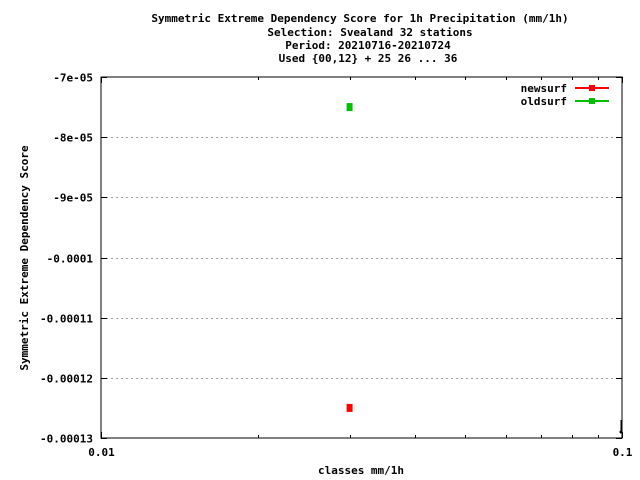 The height and width of the screenshot is (480, 640). What do you see at coordinates (360, 452) in the screenshot?
I see `x-tick-labels: 0.01 0.1` at bounding box center [360, 452].